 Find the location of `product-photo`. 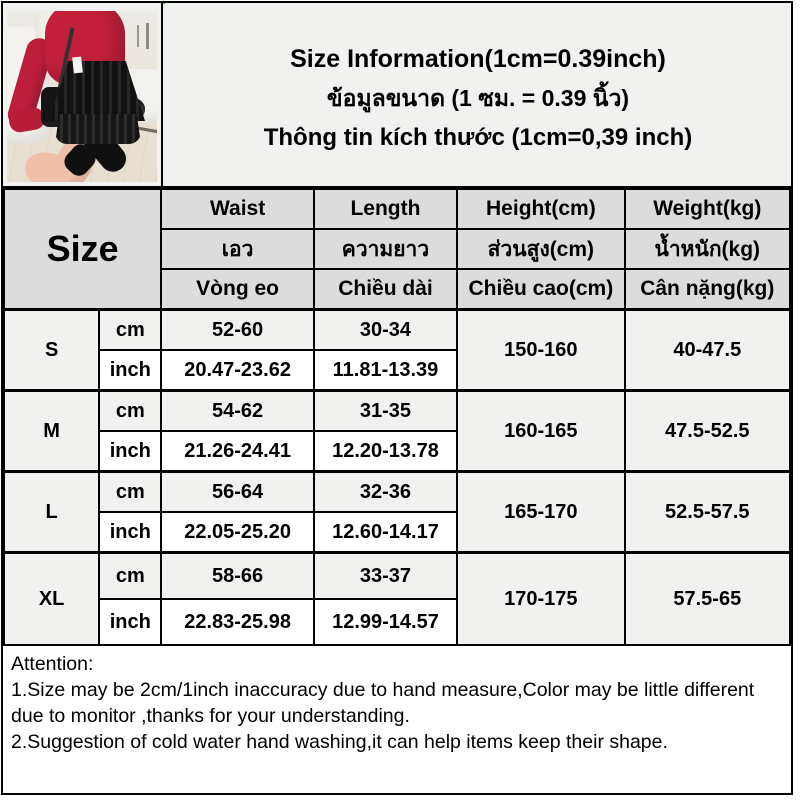

product-photo is located at coordinates (82, 96).